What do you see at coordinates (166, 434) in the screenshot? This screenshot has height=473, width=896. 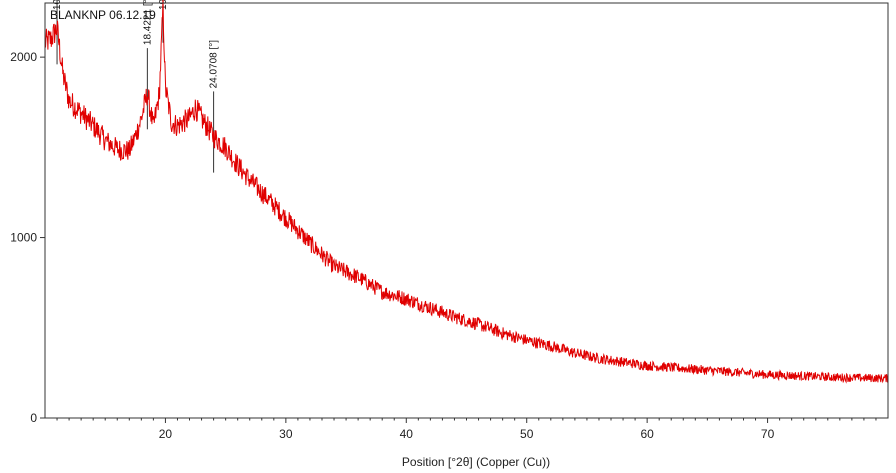 I see `x-tick-label: 20` at bounding box center [166, 434].